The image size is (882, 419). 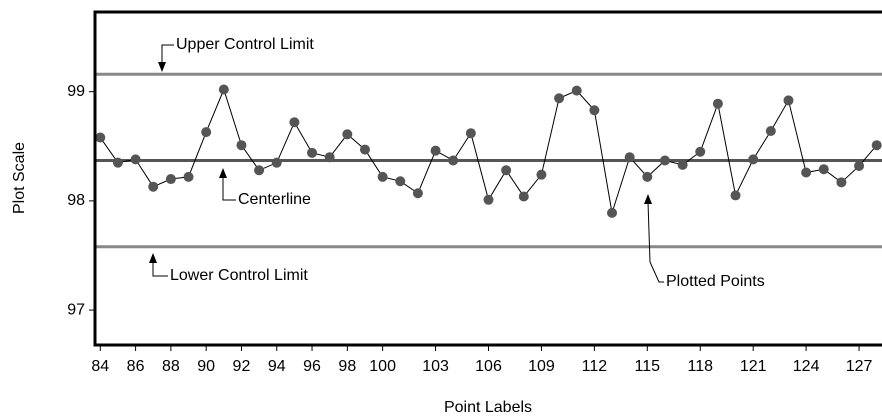 What do you see at coordinates (242, 366) in the screenshot?
I see `x-tick-label: 92` at bounding box center [242, 366].